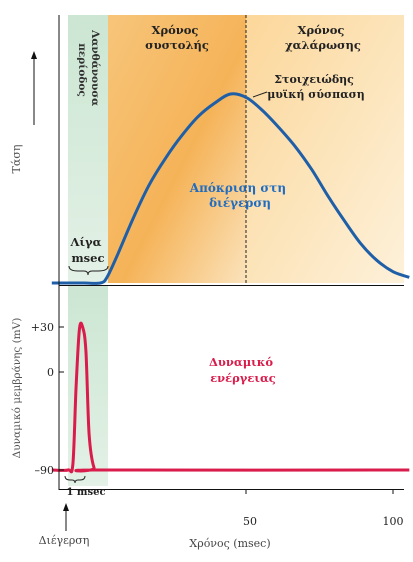 Image resolution: width=413 pixels, height=562 pixels. Describe the element at coordinates (250, 521) in the screenshot. I see `xtick-50-label: 50` at that location.